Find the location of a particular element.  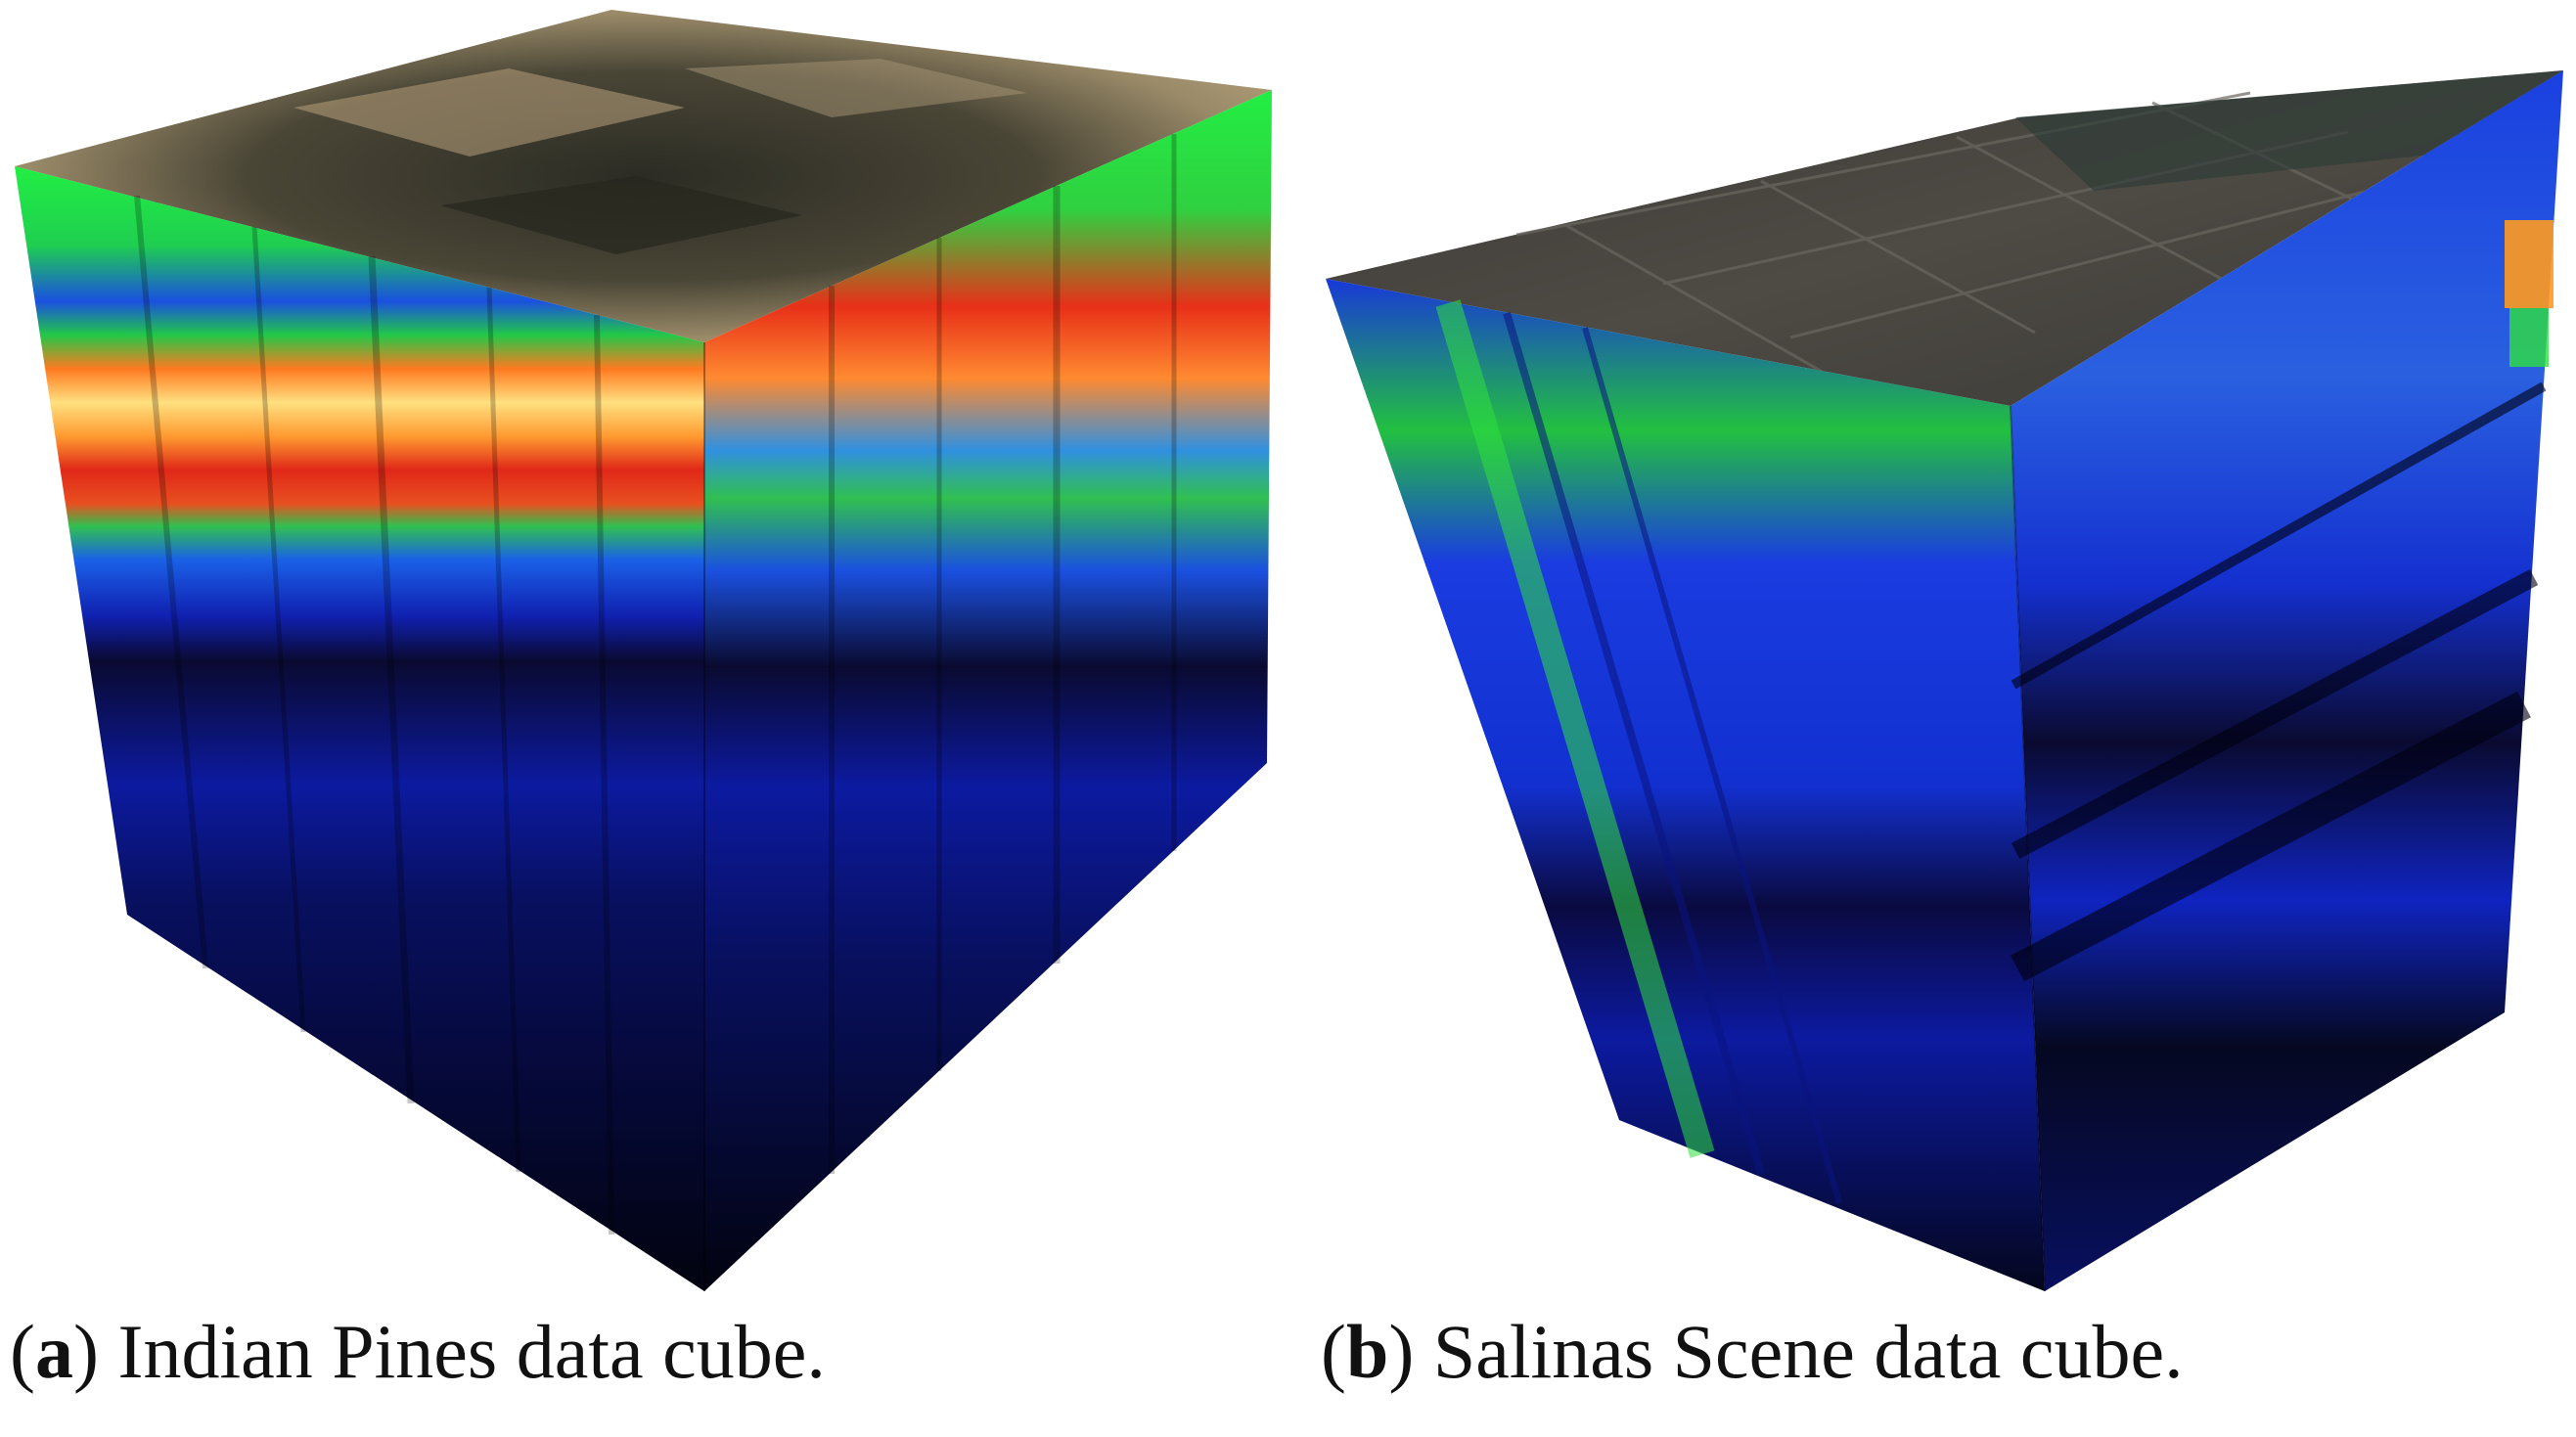

sl-left-streaks is located at coordinates (1638, 751).